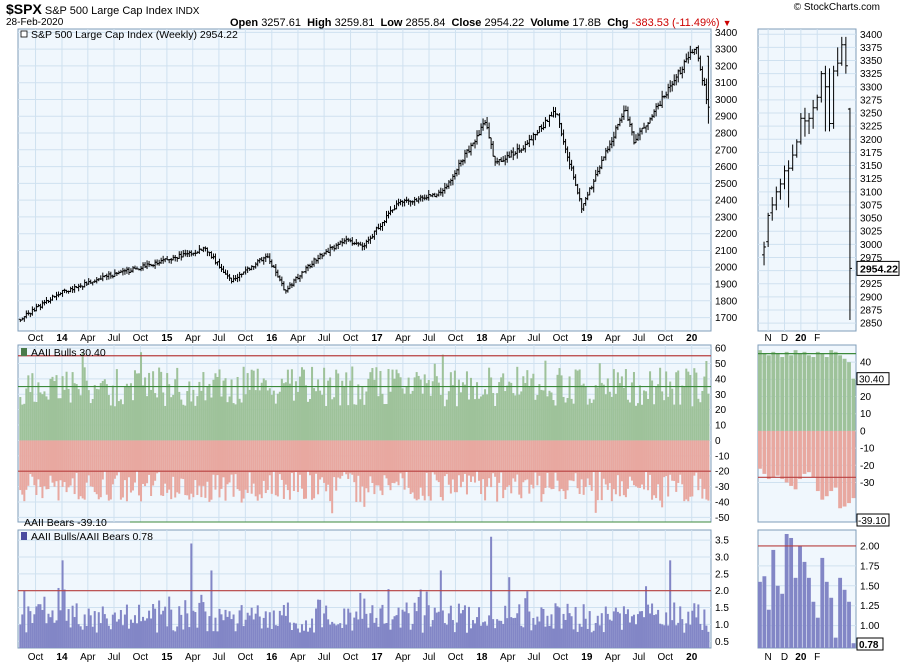 This screenshot has height=663, width=900. What do you see at coordinates (377, 657) in the screenshot?
I see `bottom-x-label-13: 17` at bounding box center [377, 657].